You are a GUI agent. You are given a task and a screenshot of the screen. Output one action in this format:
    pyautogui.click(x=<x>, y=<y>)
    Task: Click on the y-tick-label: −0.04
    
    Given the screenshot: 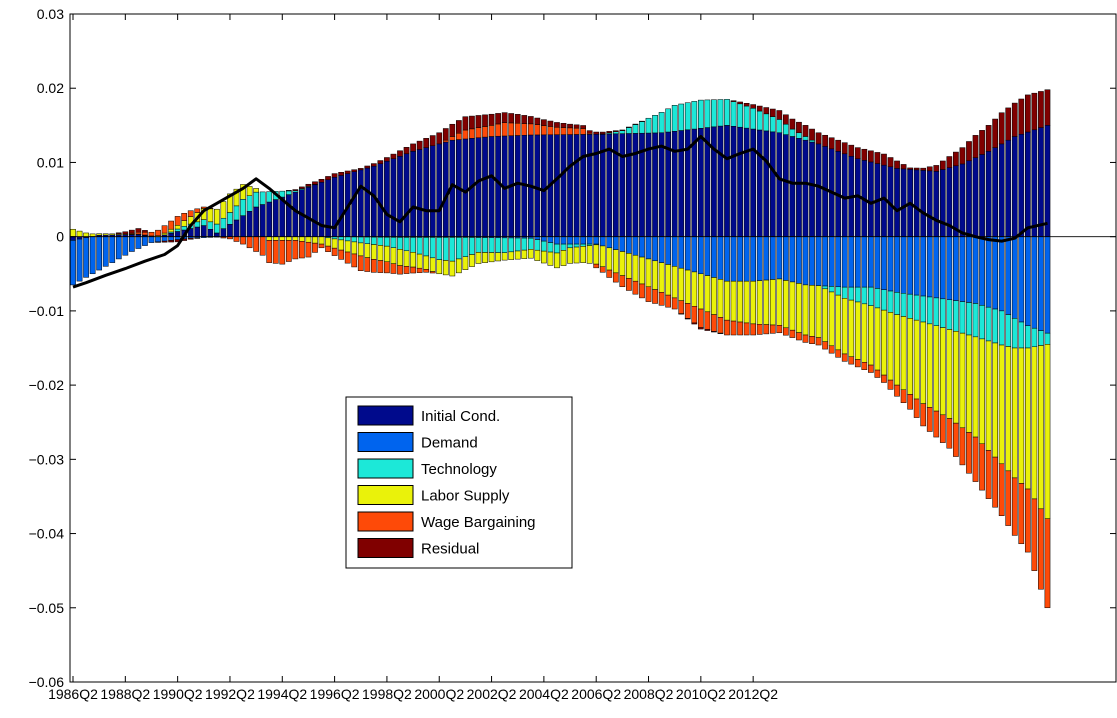 What is the action you would take?
    pyautogui.click(x=47, y=534)
    